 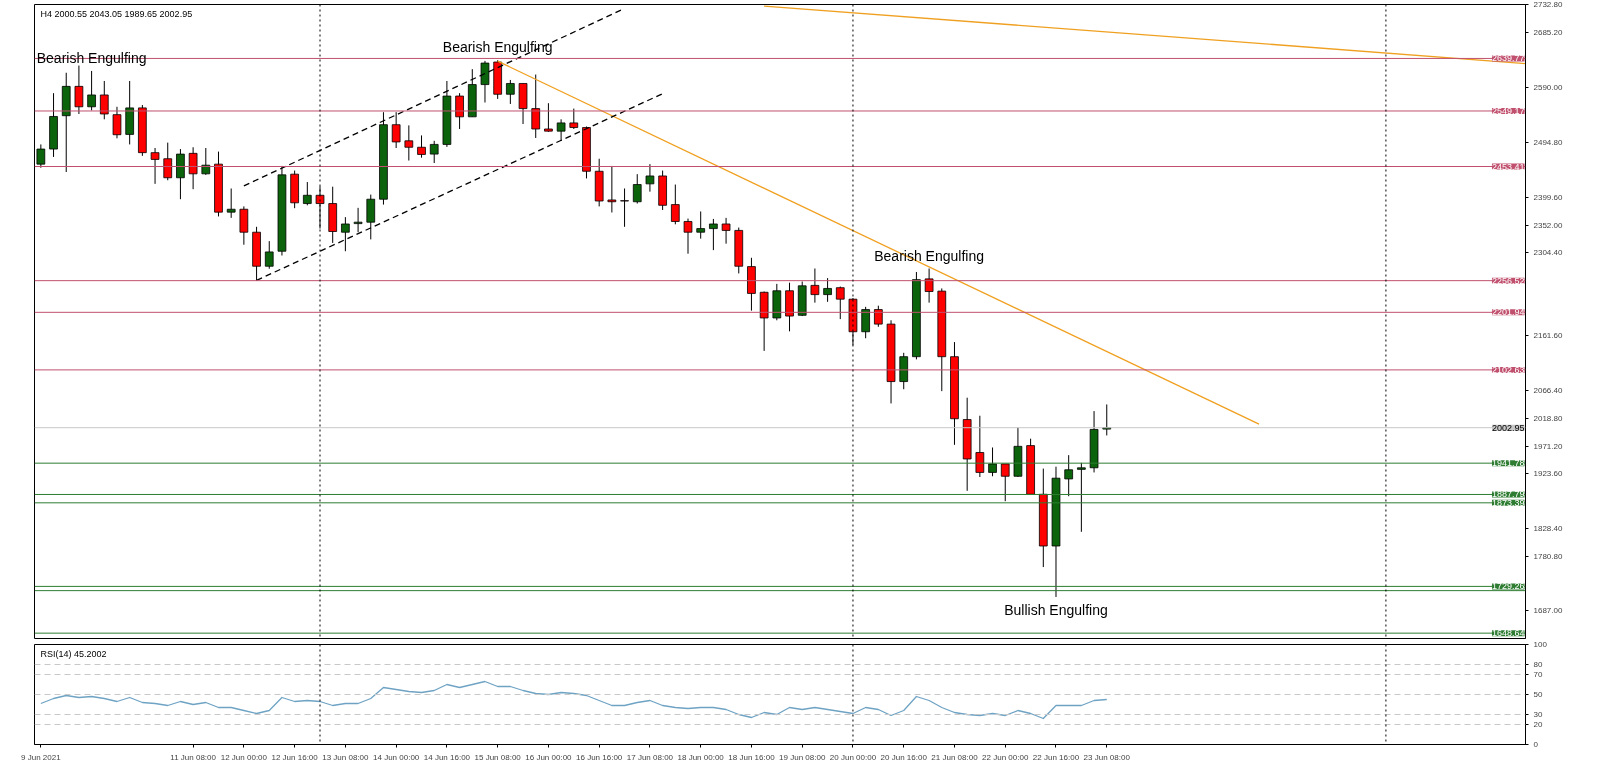 I want to click on x-tick-label: 20 Jun 16:00, so click(x=904, y=757).